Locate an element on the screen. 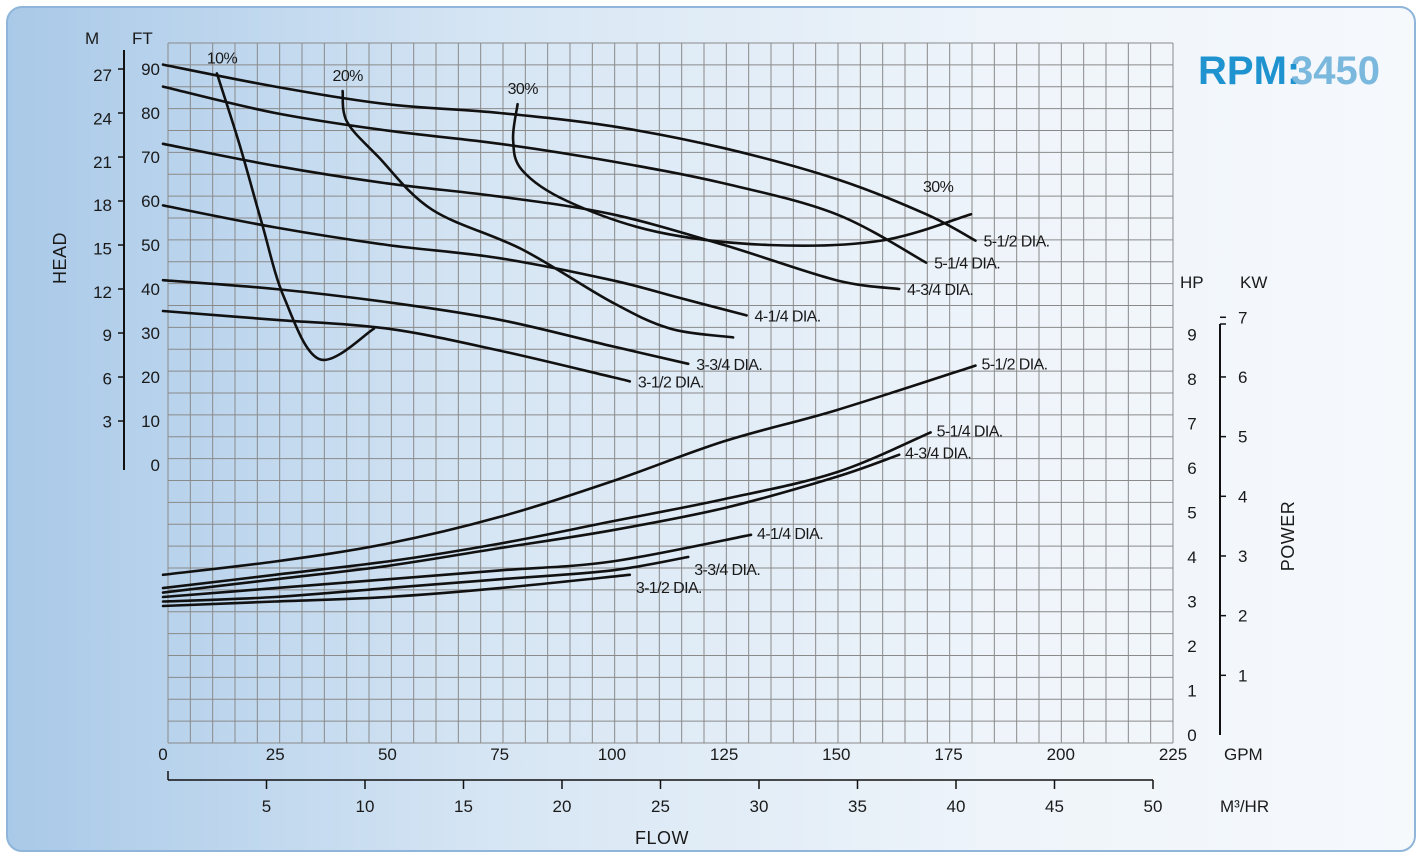  power-tick-hp: 4 is located at coordinates (1191, 557).